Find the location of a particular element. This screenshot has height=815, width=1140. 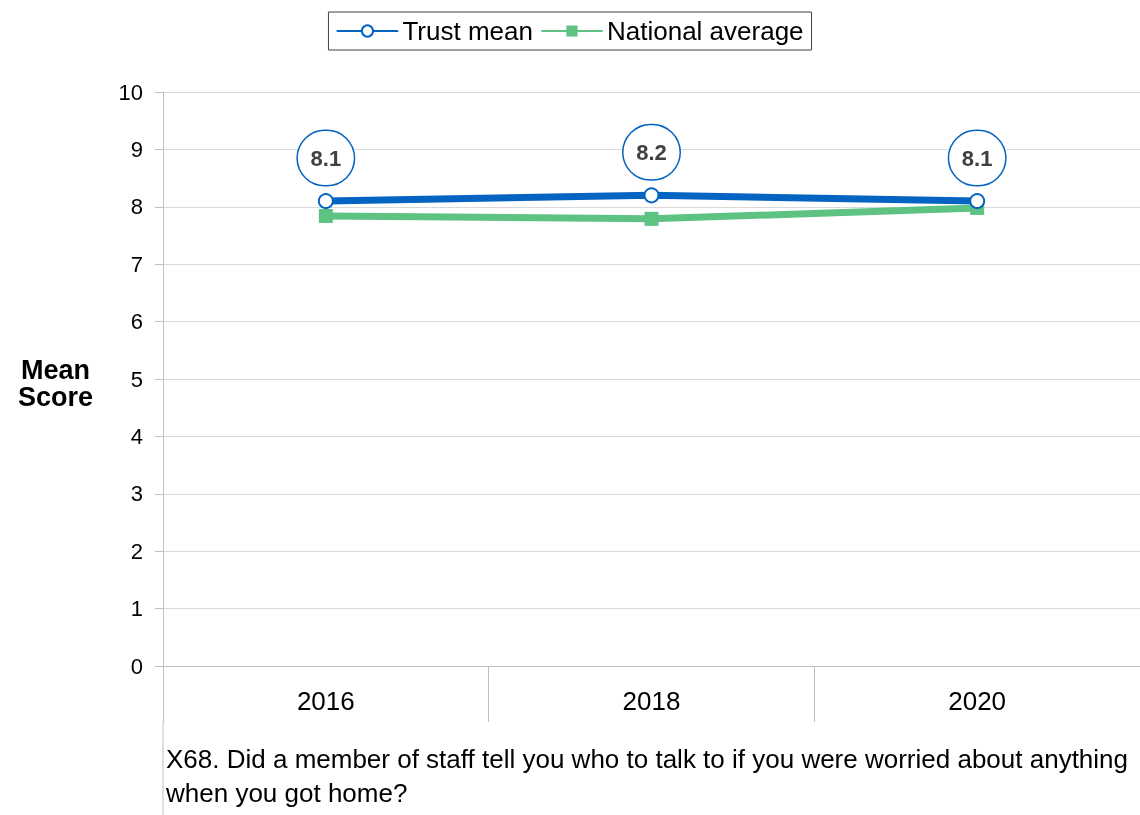

y-tick-label: 3 is located at coordinates (136, 494).